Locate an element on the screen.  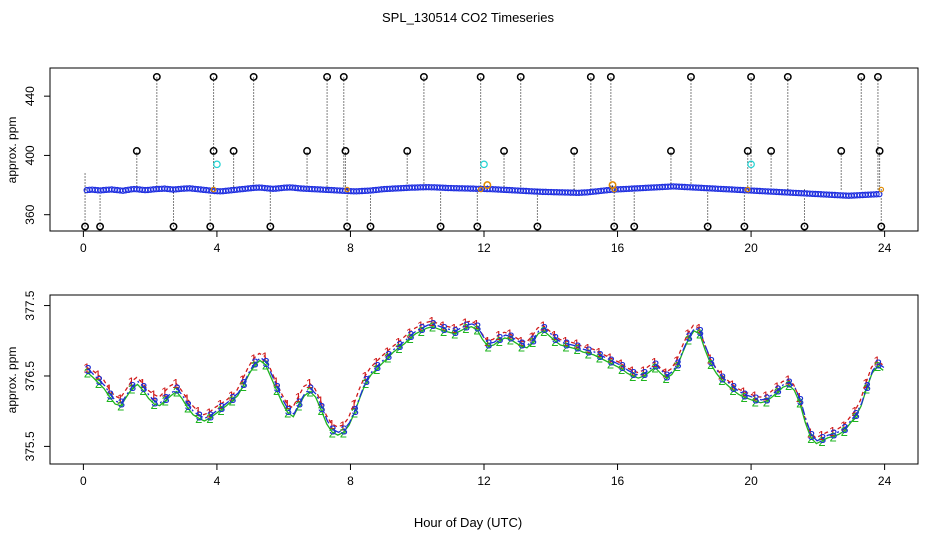
top-x-axis: 0 4 8 12 16 20 24 is located at coordinates (486, 242).